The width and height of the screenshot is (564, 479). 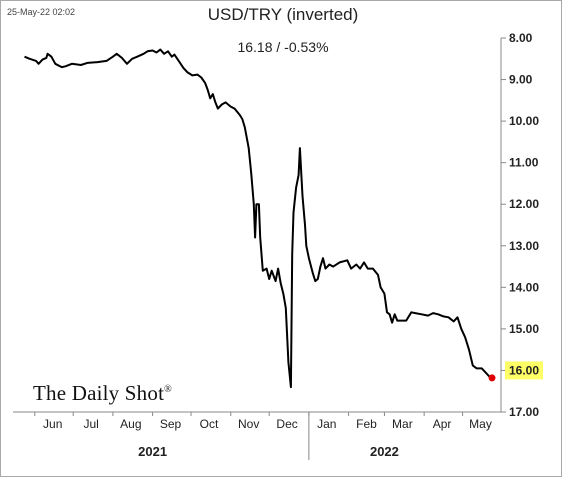 I want to click on y-tick-label: 15.00, so click(x=524, y=329).